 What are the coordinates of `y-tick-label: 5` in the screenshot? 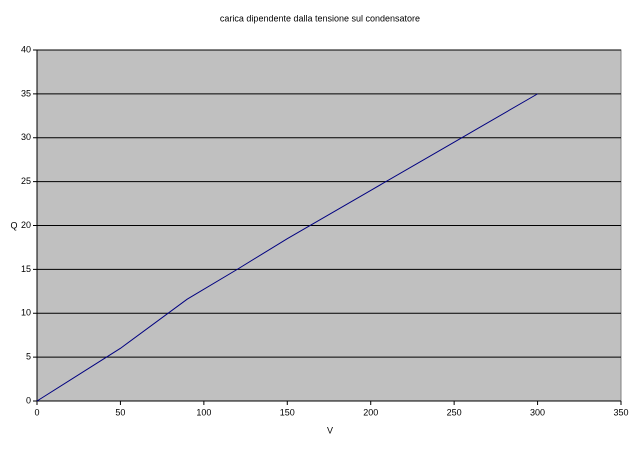 It's located at (28, 357).